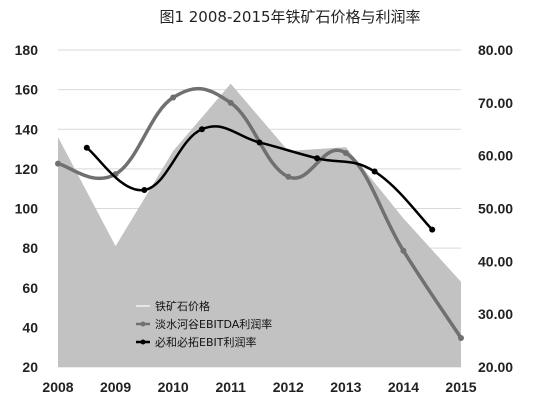  I want to click on y-right-tick-label: 60.00, so click(495, 156).